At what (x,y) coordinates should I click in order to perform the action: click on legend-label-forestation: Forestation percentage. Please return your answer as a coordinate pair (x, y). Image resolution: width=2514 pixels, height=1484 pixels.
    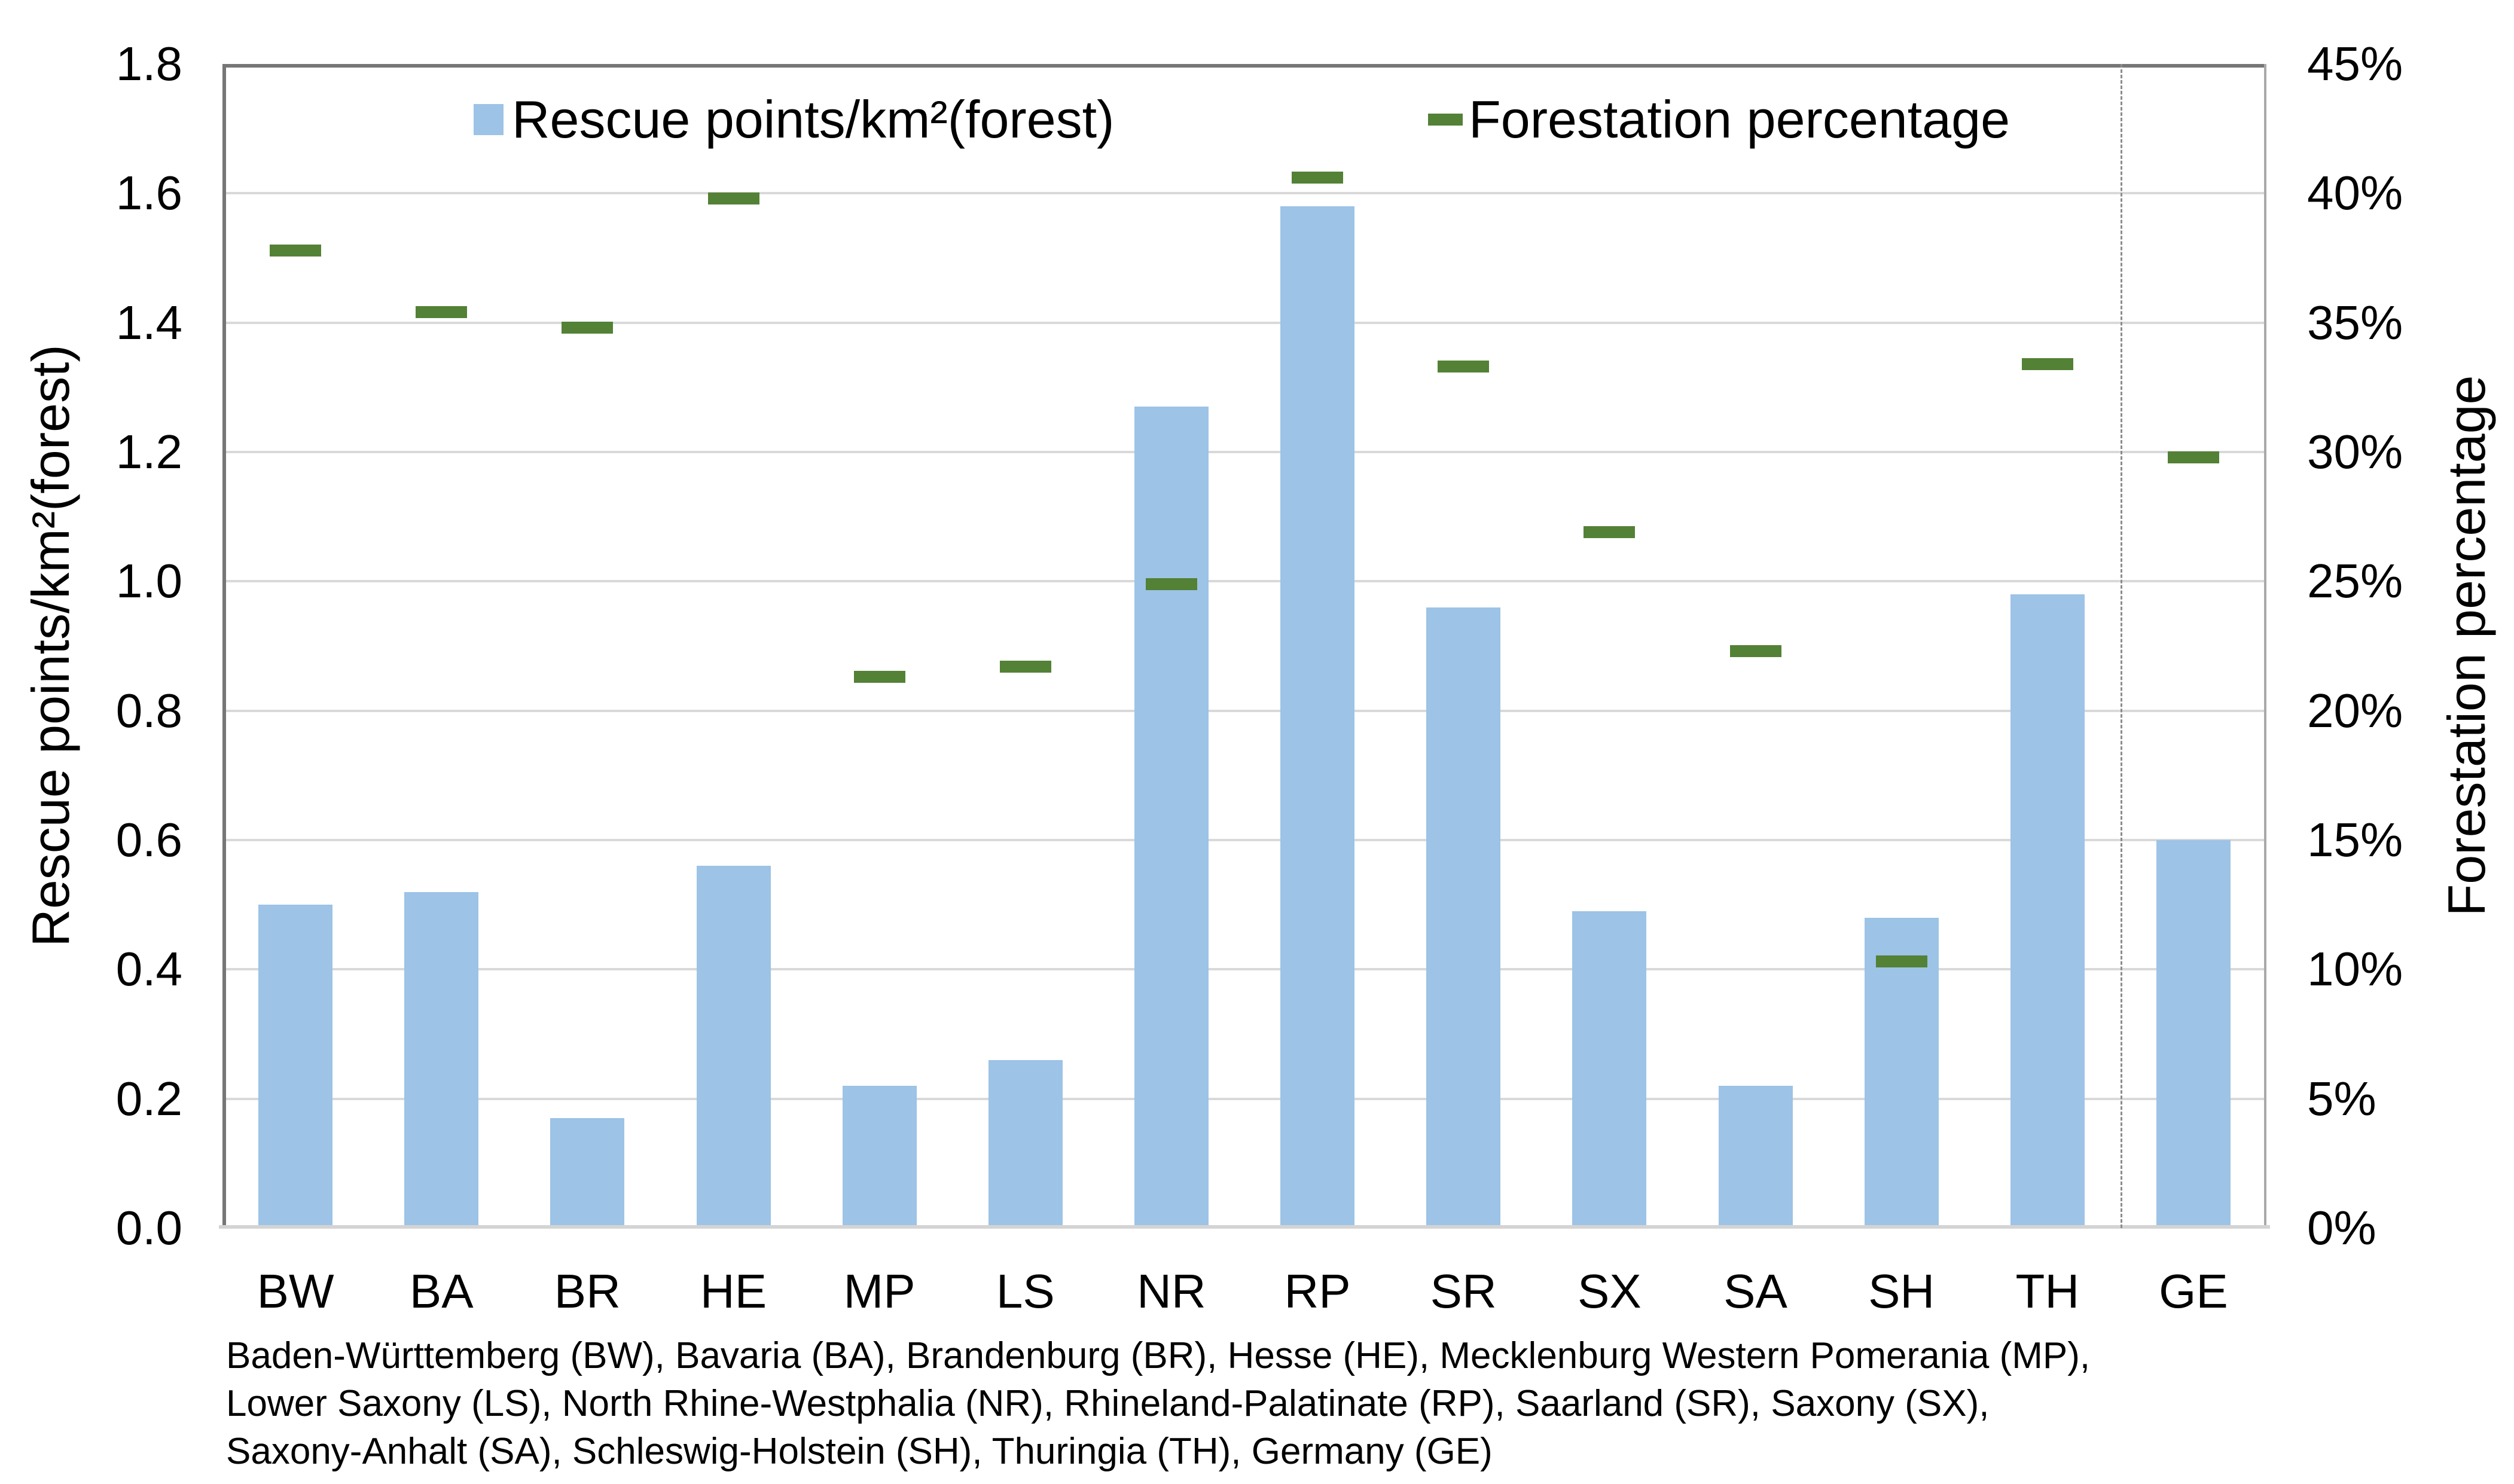
    Looking at the image, I should click on (1739, 119).